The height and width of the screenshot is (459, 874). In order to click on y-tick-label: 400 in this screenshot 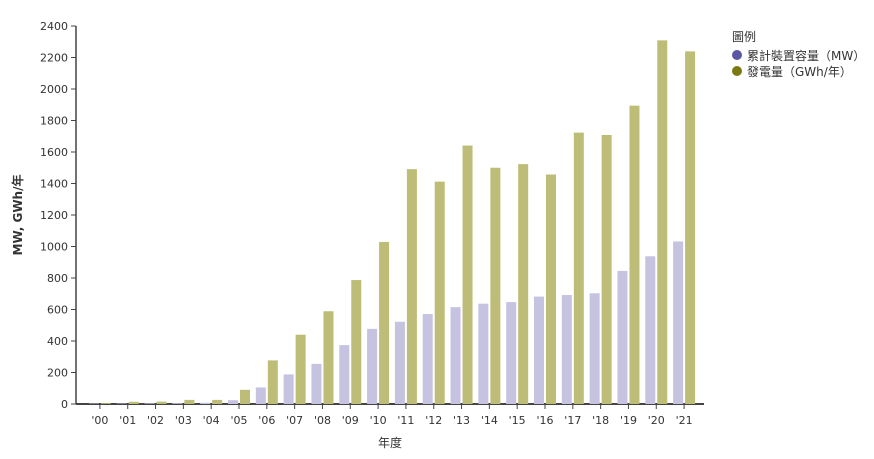, I will do `click(57, 341)`.